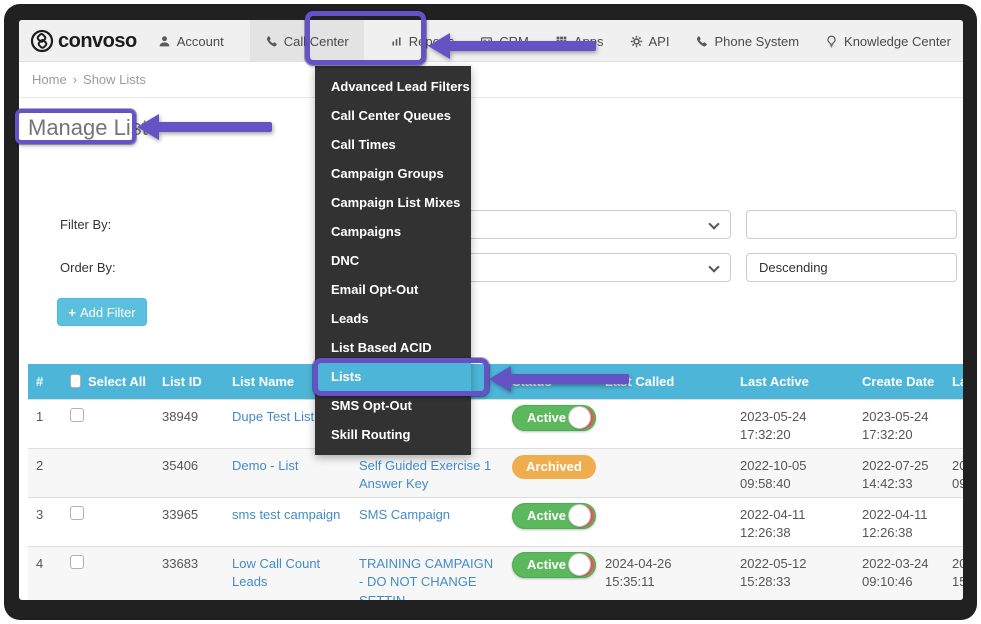 The image size is (981, 624). What do you see at coordinates (75, 381) in the screenshot?
I see `select-all-checkbox` at bounding box center [75, 381].